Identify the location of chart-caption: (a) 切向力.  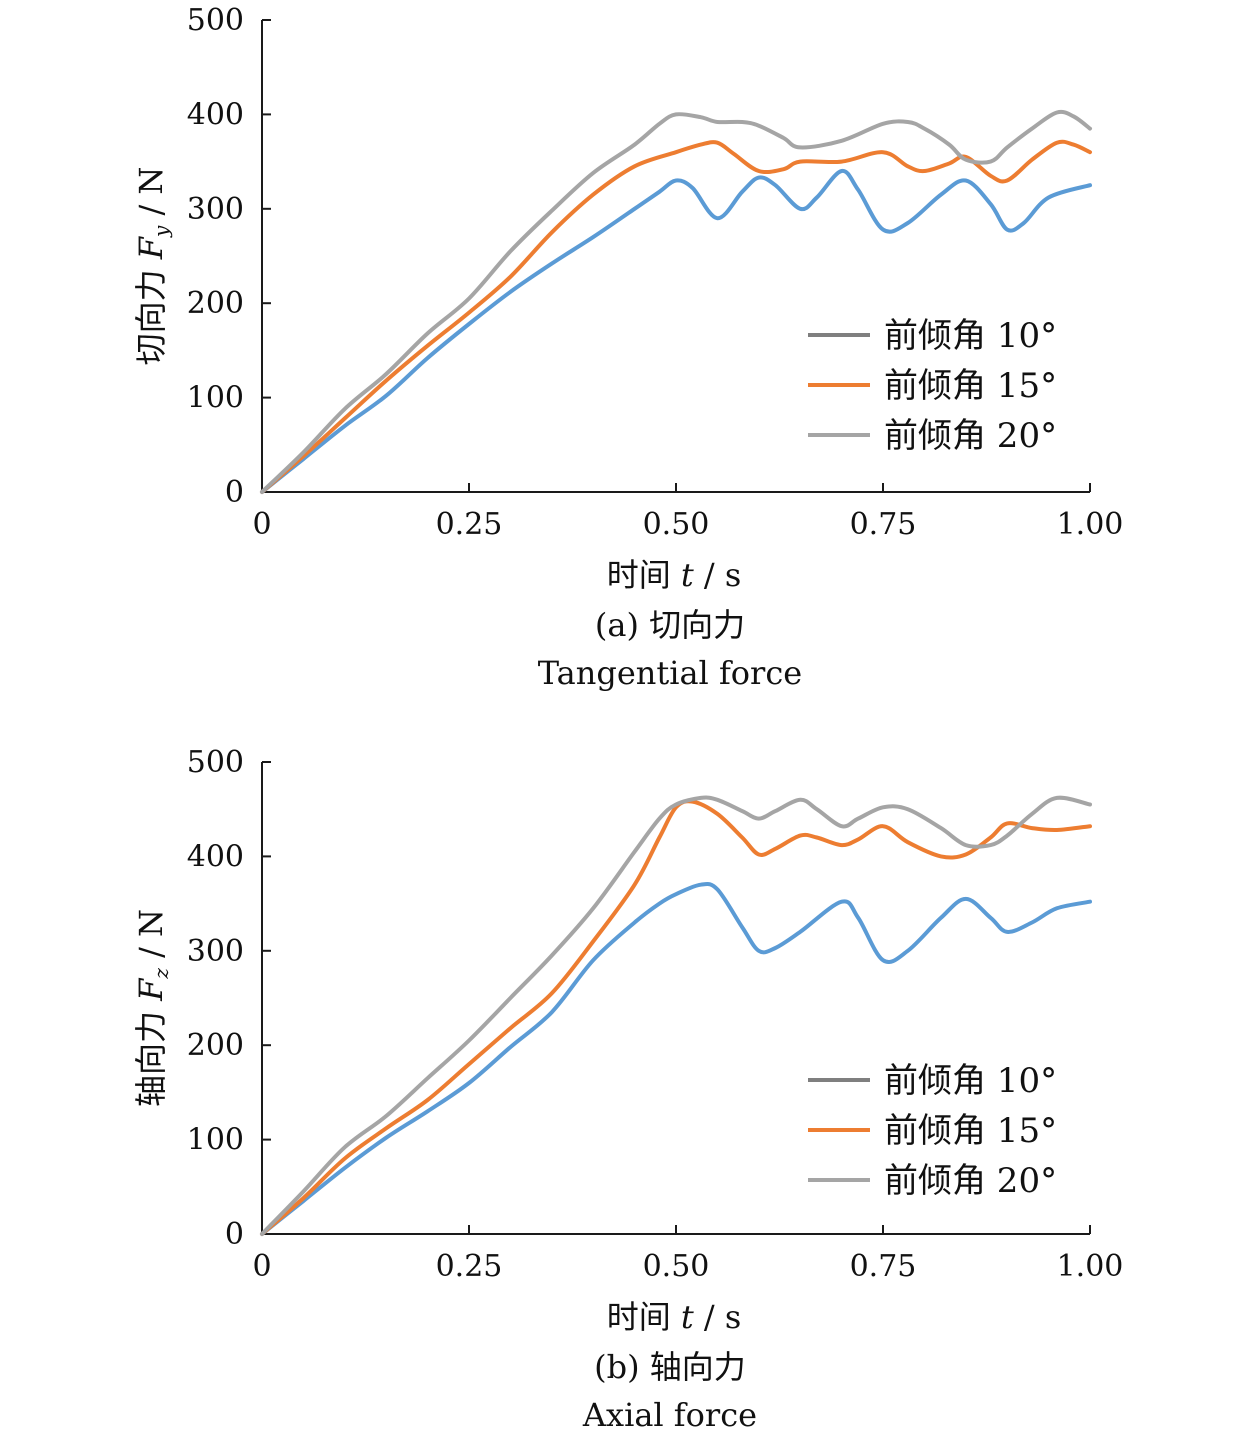
(670, 625).